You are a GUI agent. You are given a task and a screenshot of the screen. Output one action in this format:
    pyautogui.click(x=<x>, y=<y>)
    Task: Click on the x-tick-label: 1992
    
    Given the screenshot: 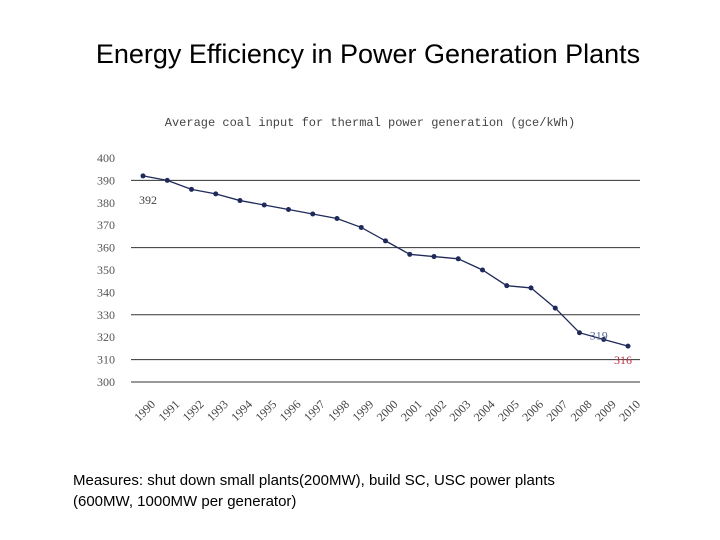 What is the action you would take?
    pyautogui.click(x=193, y=410)
    